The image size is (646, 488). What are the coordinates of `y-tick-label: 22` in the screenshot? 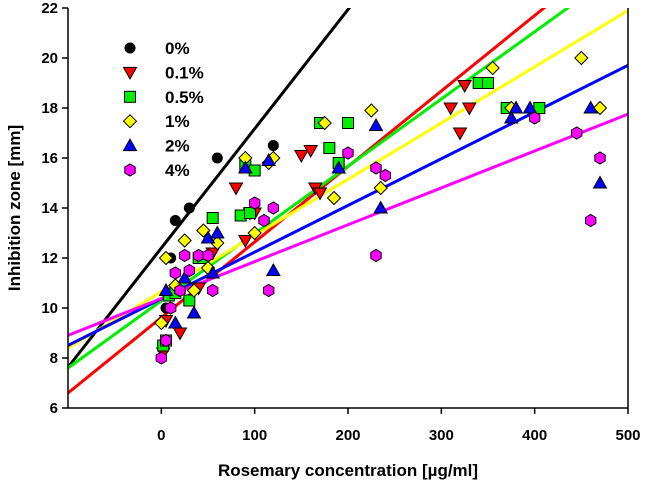 It's located at (49, 8).